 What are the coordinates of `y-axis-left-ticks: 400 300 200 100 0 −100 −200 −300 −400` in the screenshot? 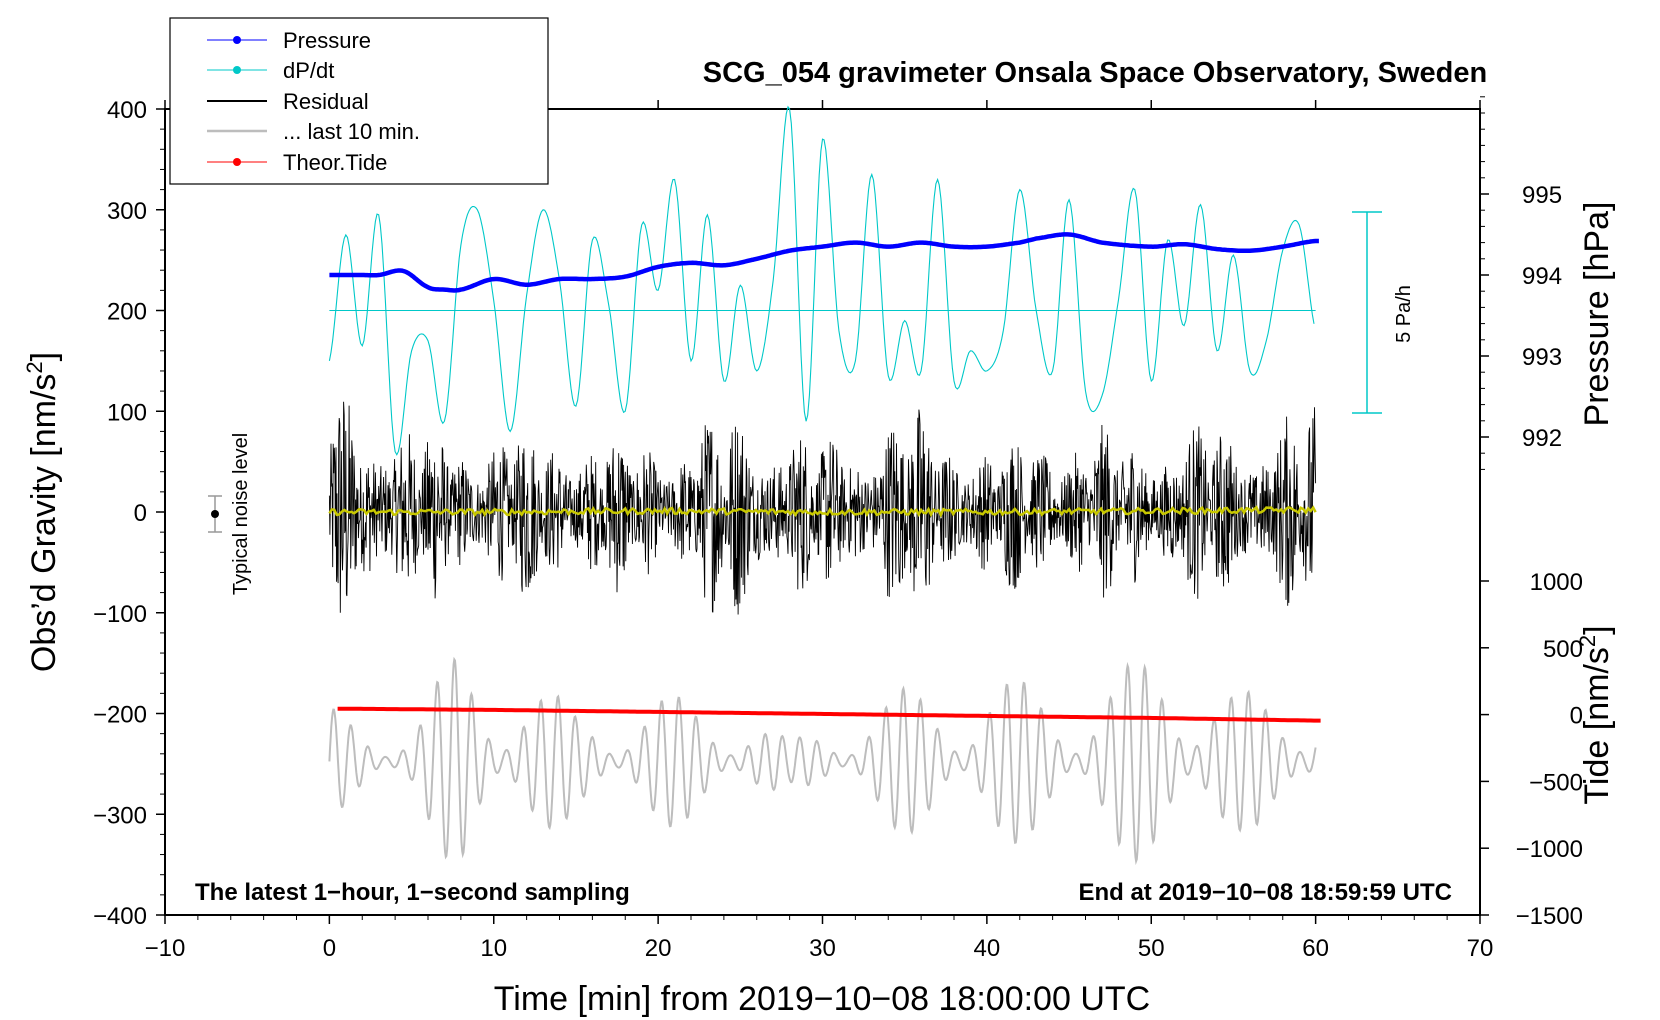 It's located at (129, 513).